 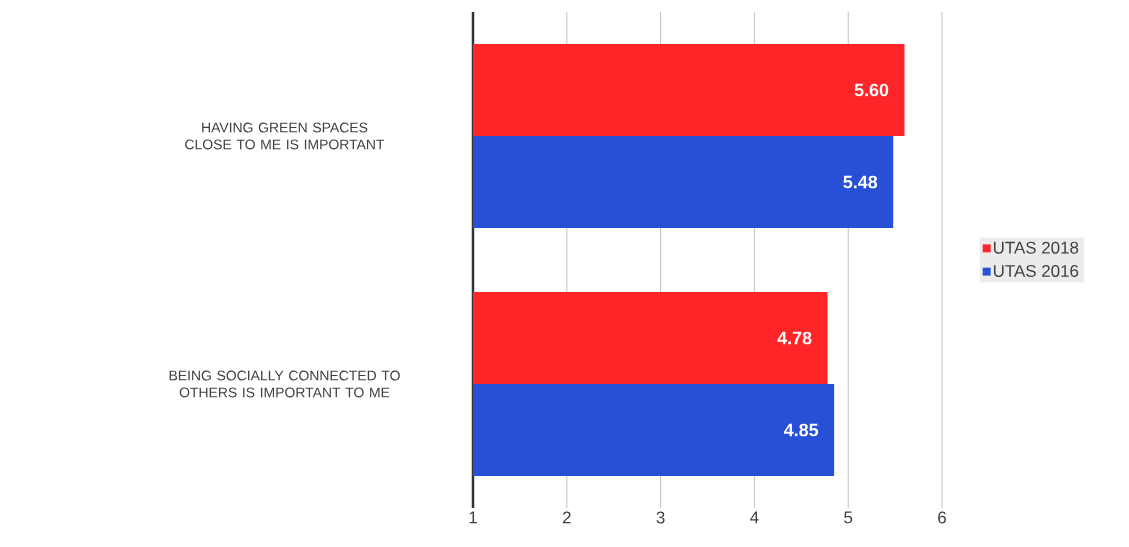 I want to click on data-label: 5.60, so click(x=871, y=90).